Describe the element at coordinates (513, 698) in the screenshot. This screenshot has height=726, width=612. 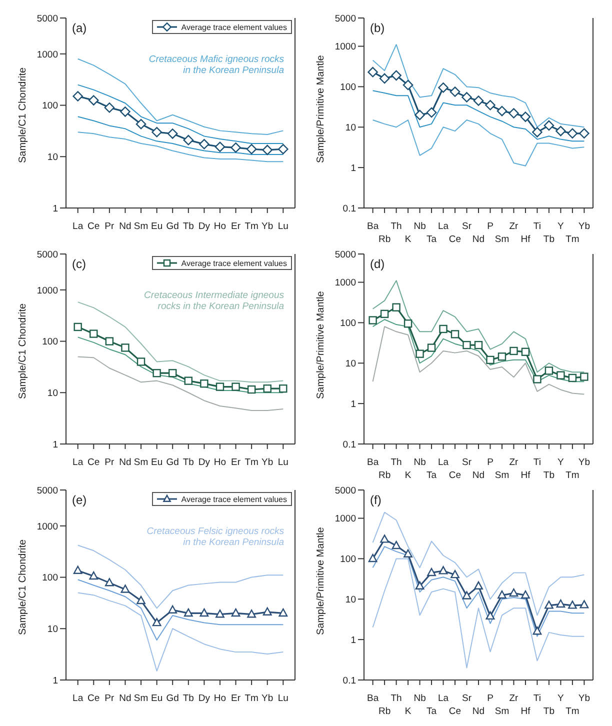
I see `x-tick-label: Zr` at that location.